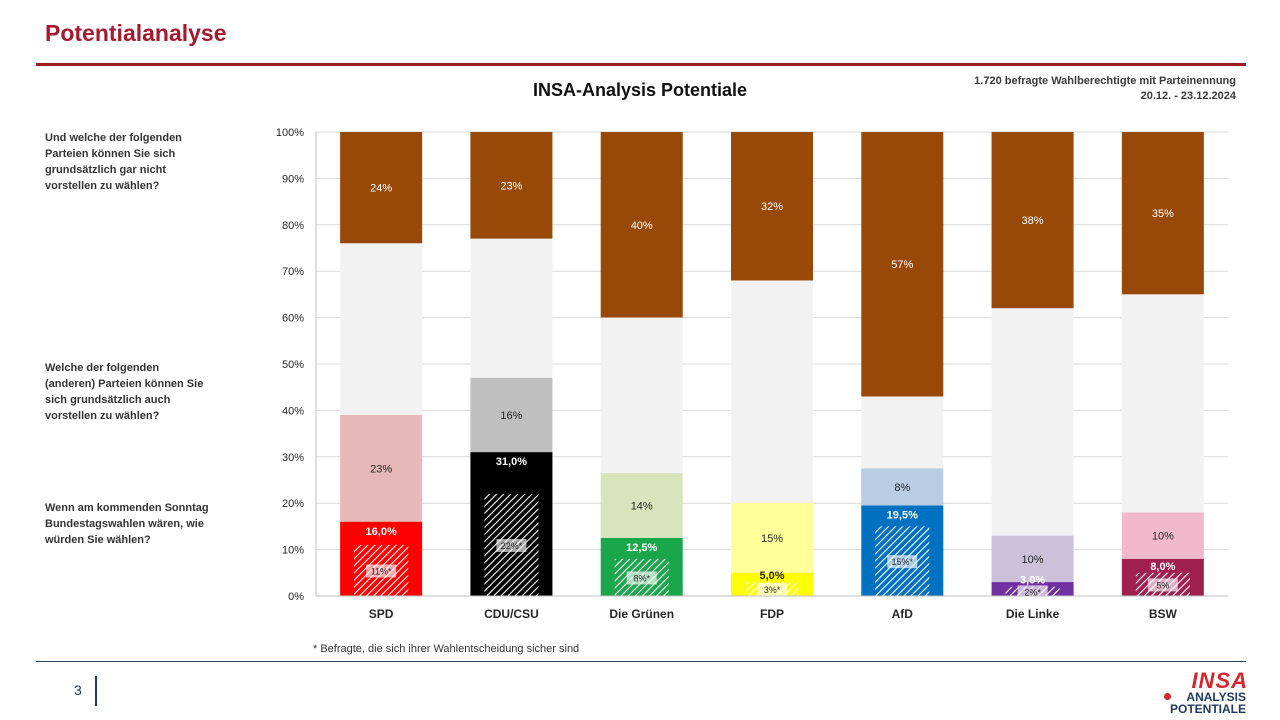 This screenshot has width=1280, height=720. Describe the element at coordinates (641, 64) in the screenshot. I see `title-divider` at that location.